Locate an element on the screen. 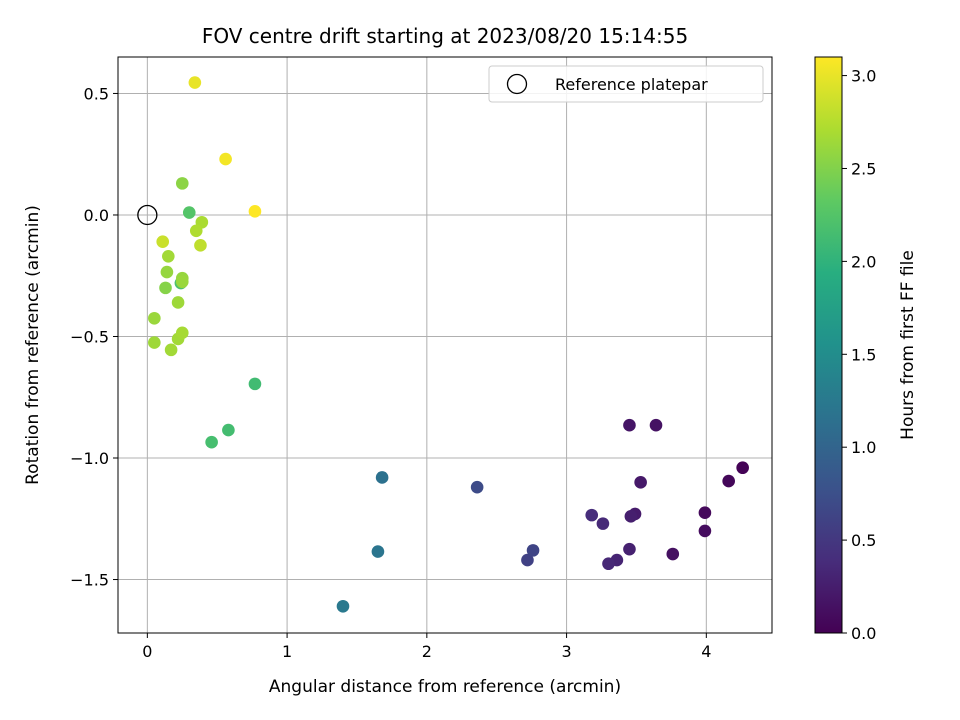  y-tick-label: −1.5 is located at coordinates (89, 580).